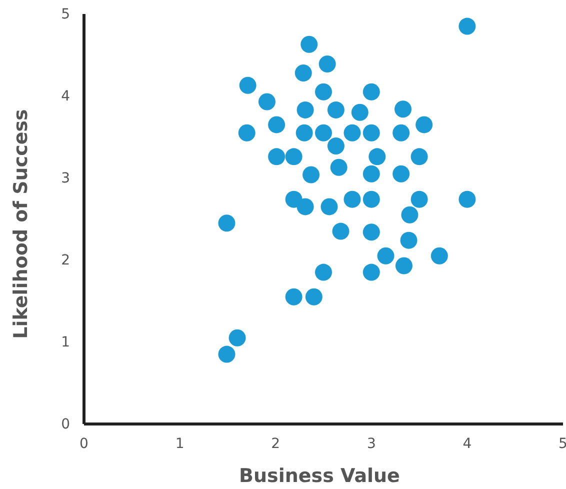  What do you see at coordinates (65, 260) in the screenshot?
I see `y-tick-label: 2` at bounding box center [65, 260].